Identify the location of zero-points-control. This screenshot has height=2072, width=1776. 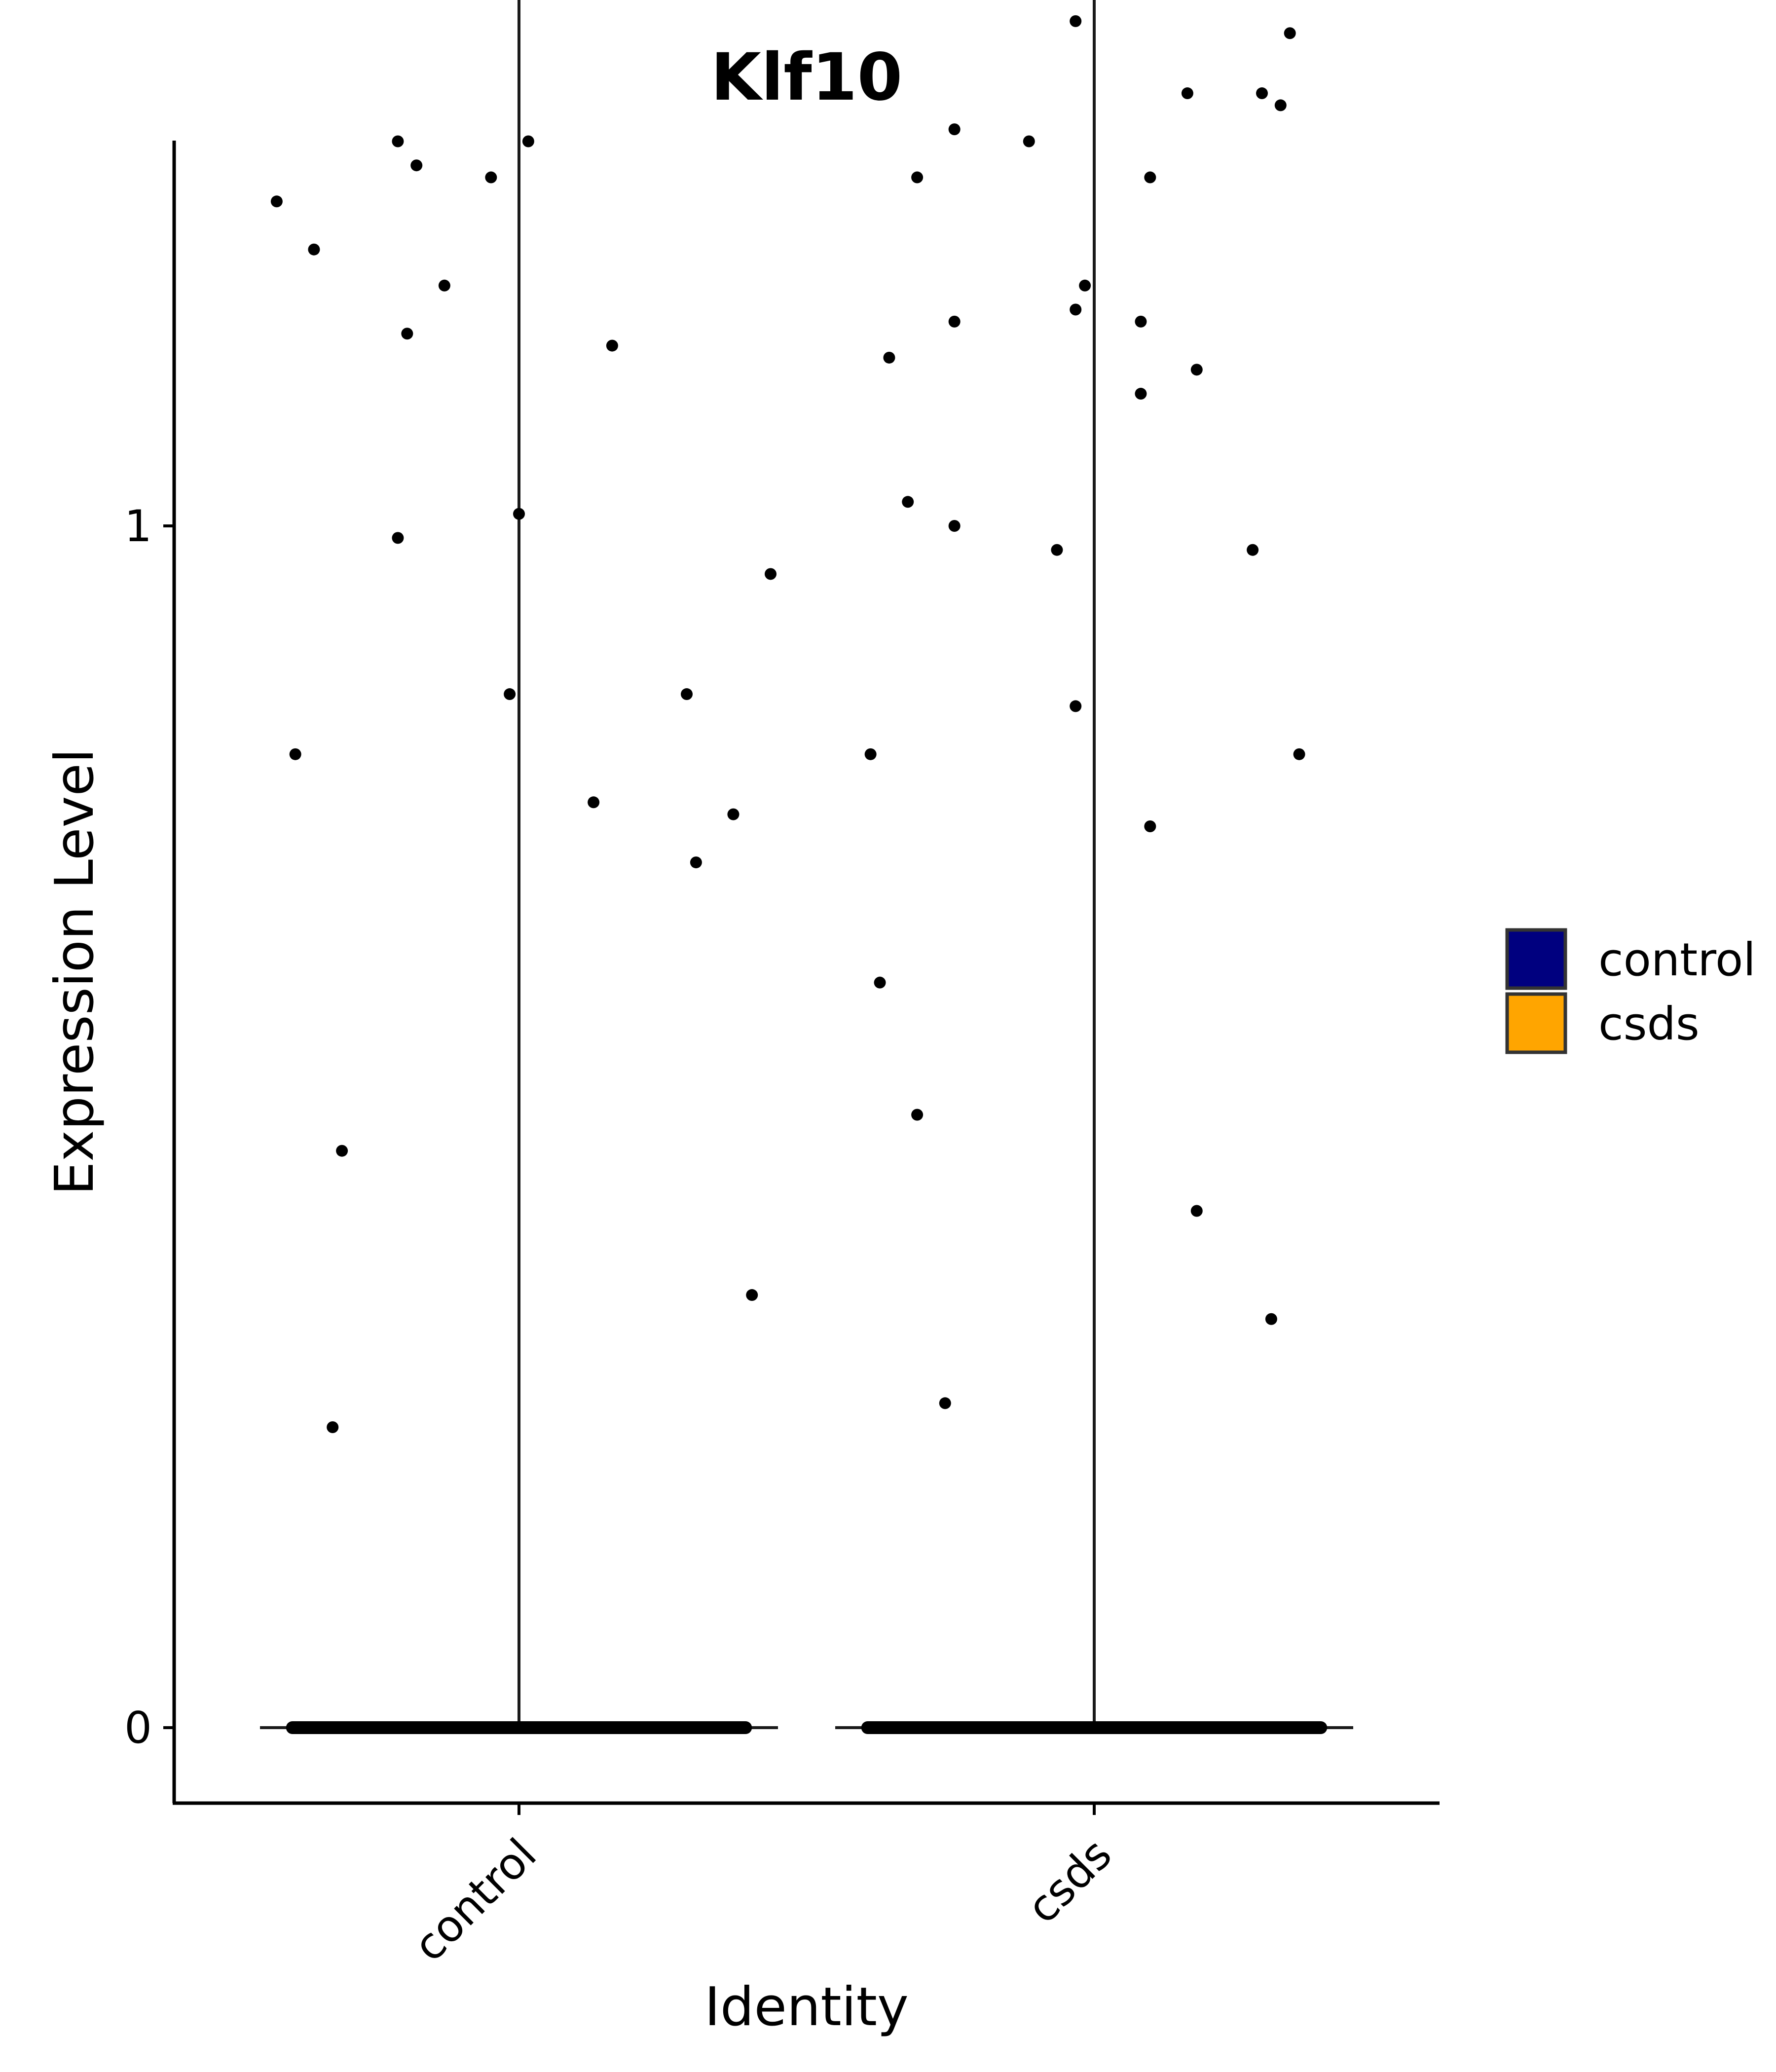
(519, 1728).